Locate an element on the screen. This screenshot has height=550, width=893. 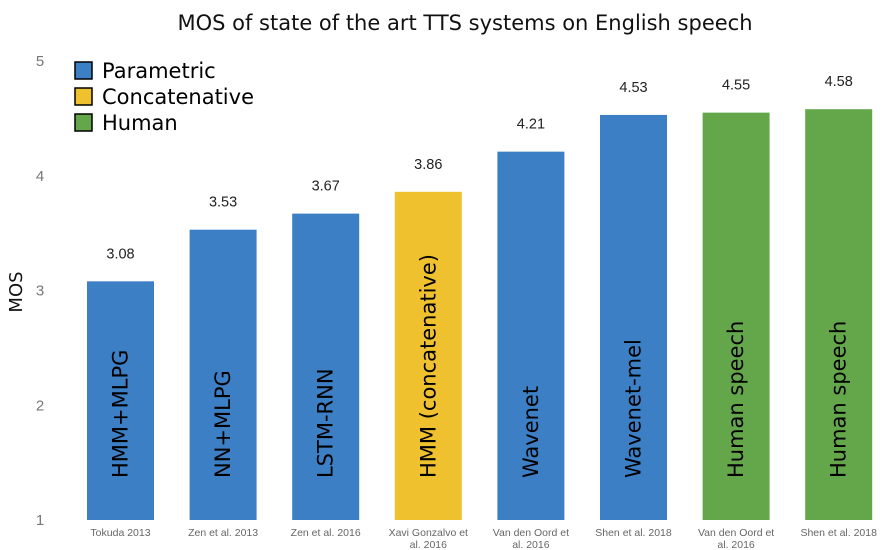
x-tick-label: Zen et al. 2013 is located at coordinates (223, 533).